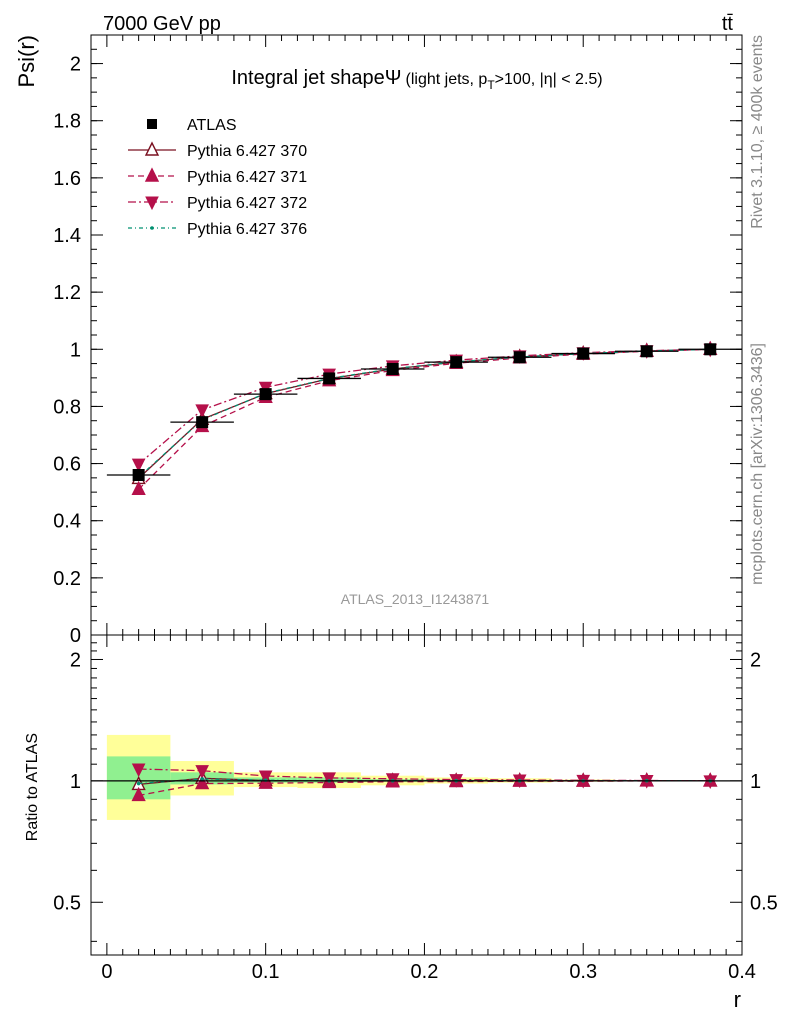 This screenshot has height=1024, width=786. I want to click on ratio-y-tick-label: 2, so click(75, 660).